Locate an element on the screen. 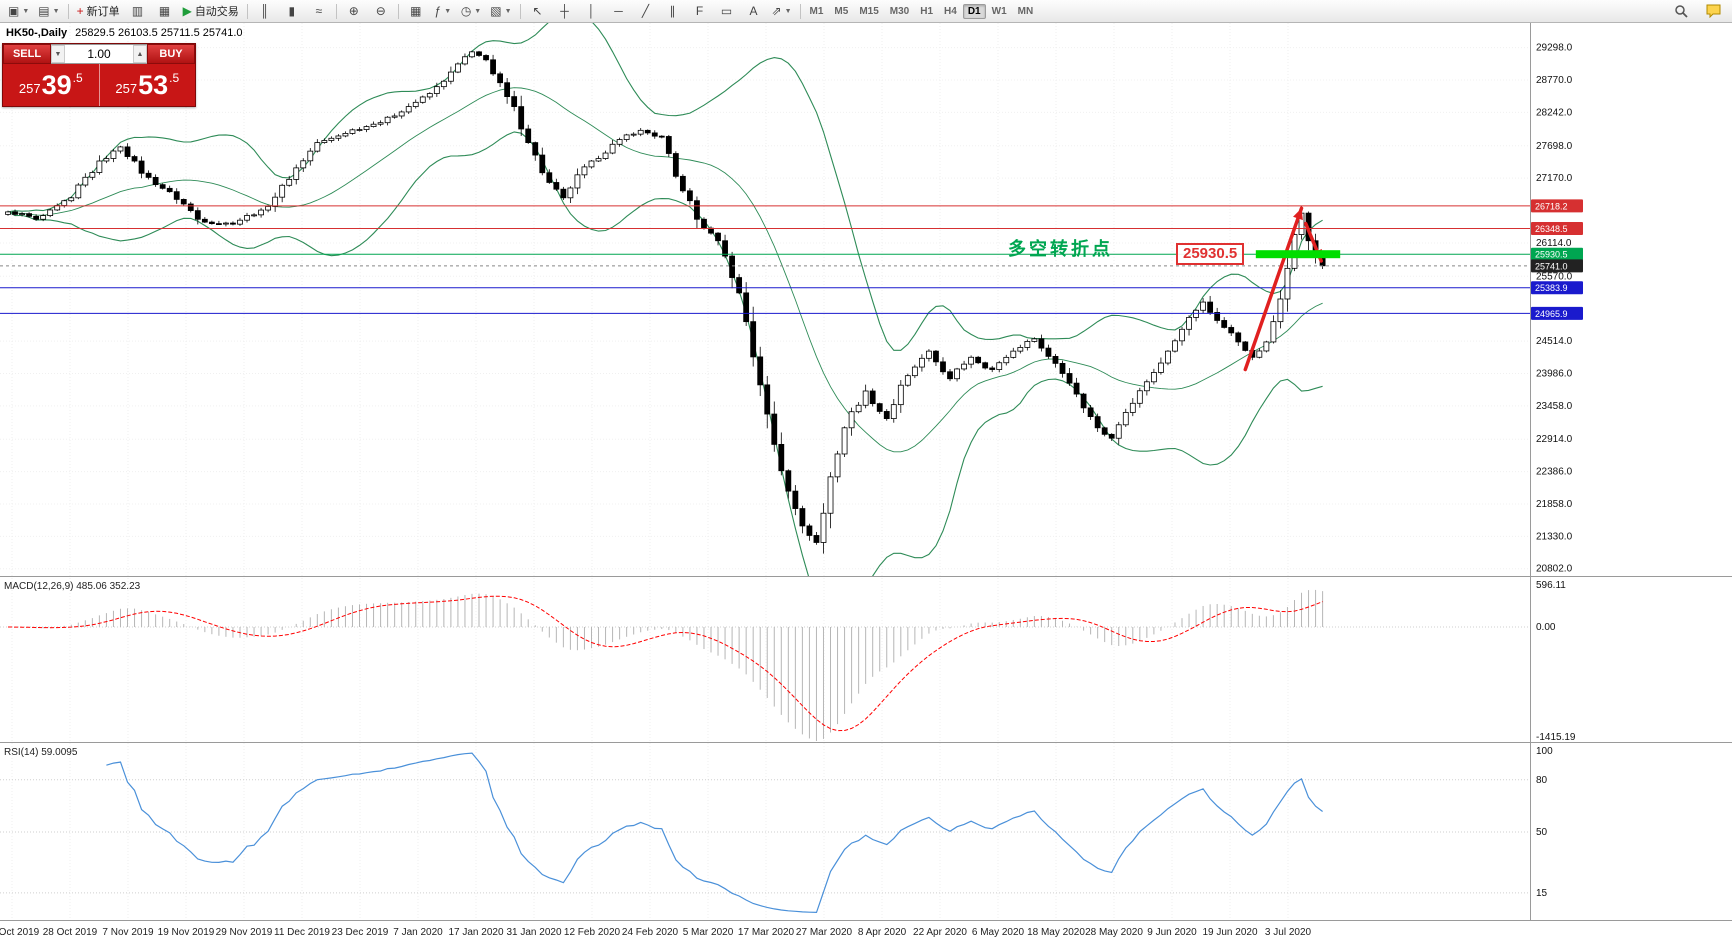  terminal-button: ▦ is located at coordinates (165, 11).